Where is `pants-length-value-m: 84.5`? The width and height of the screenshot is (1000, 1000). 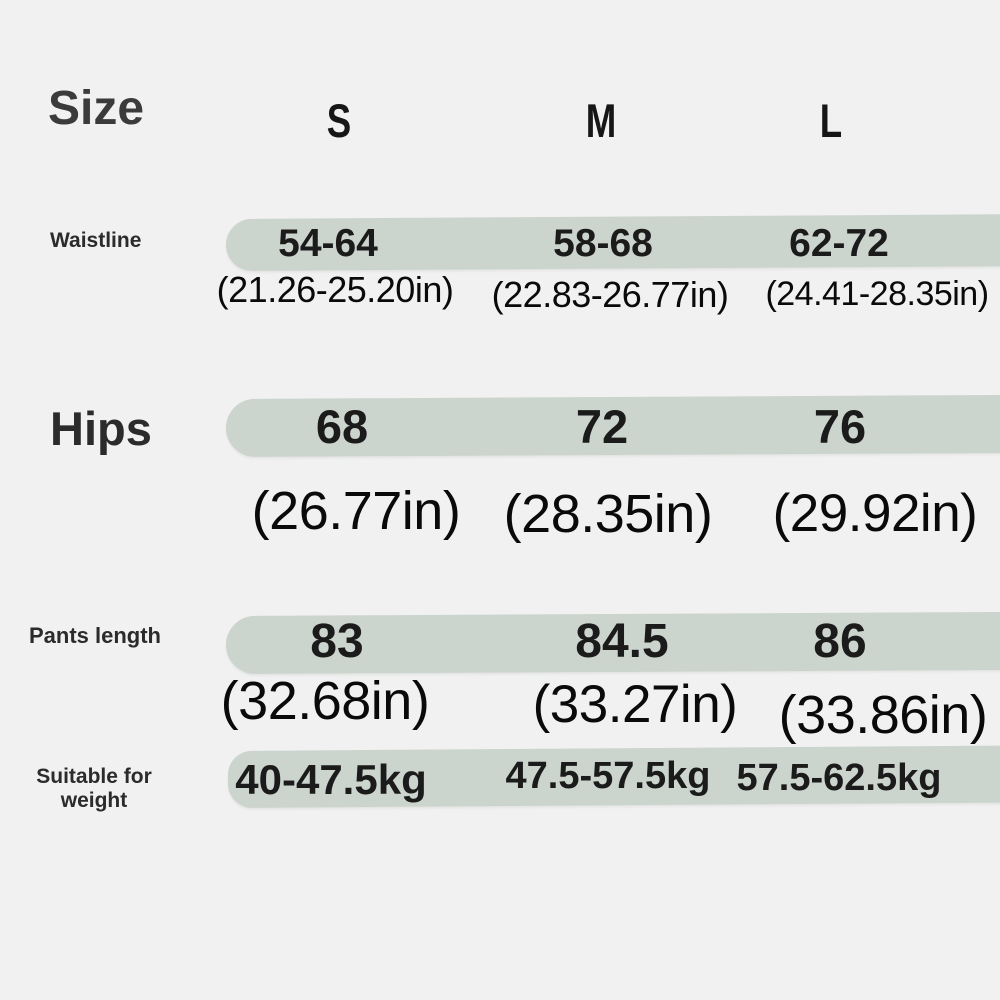 pants-length-value-m: 84.5 is located at coordinates (622, 641).